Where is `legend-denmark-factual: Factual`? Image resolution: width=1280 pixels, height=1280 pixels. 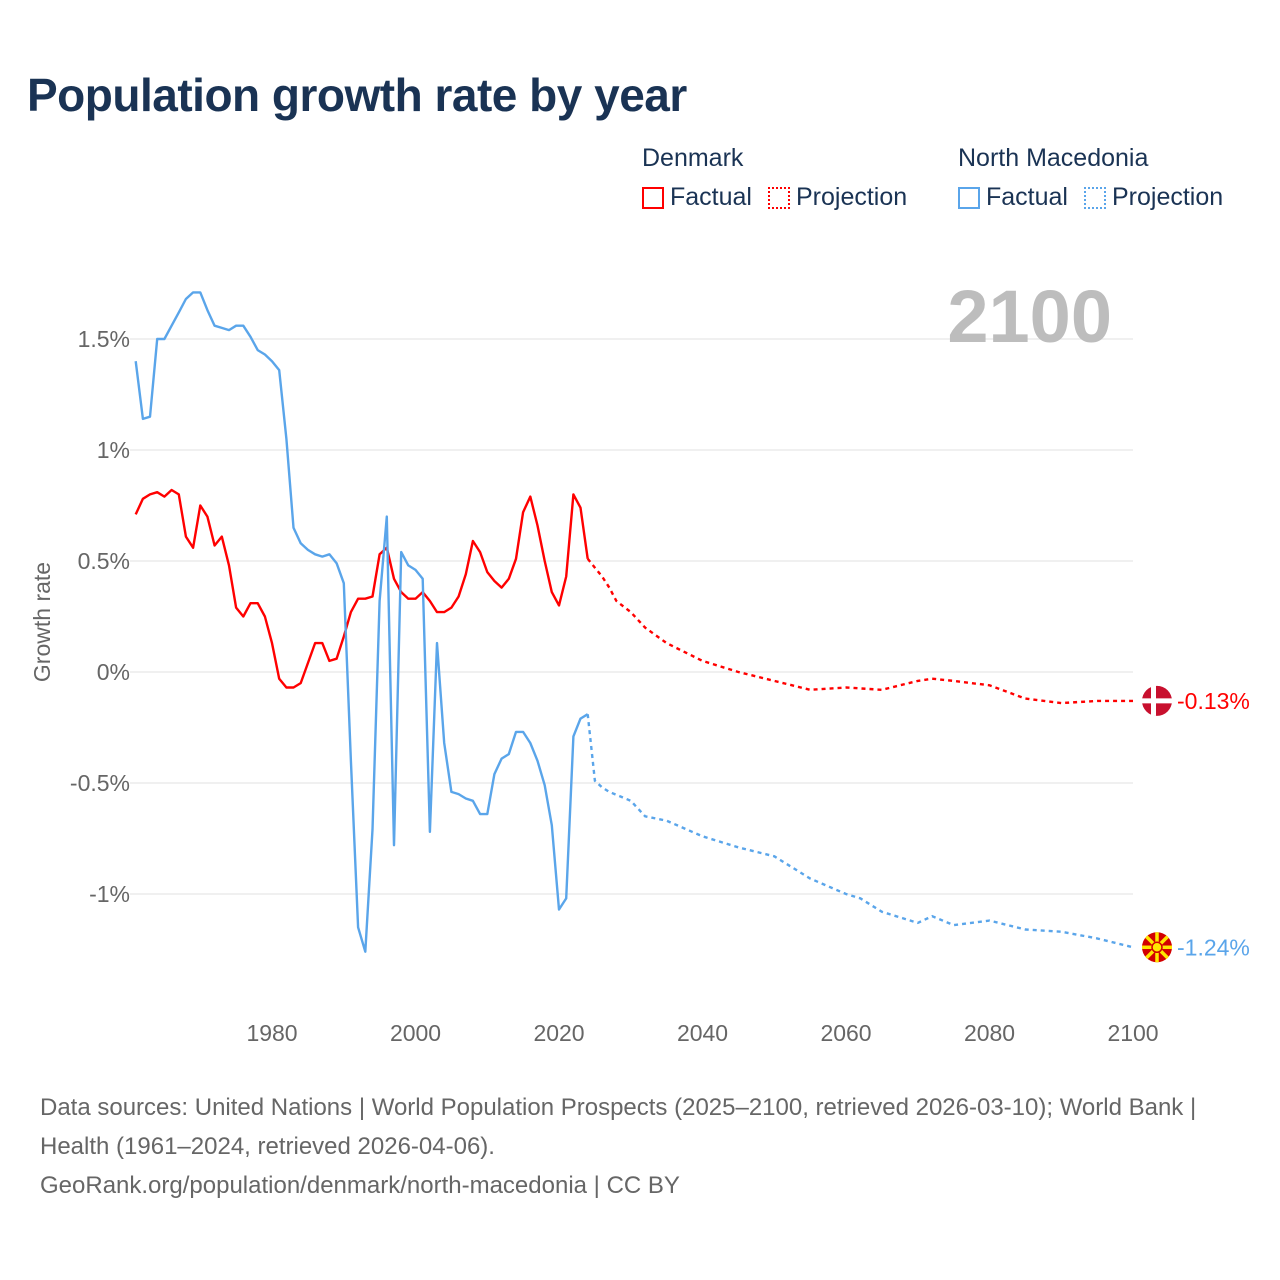
legend-denmark-factual: Factual is located at coordinates (697, 197).